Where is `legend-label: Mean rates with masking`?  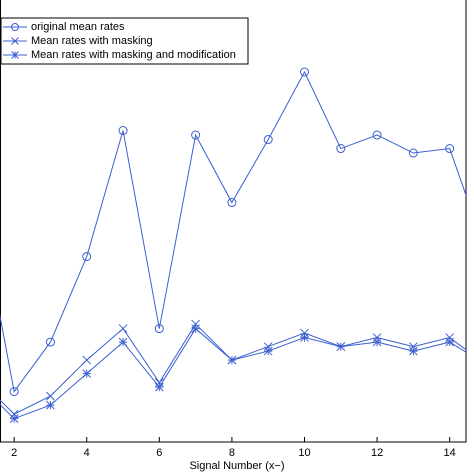 legend-label: Mean rates with masking is located at coordinates (92, 41).